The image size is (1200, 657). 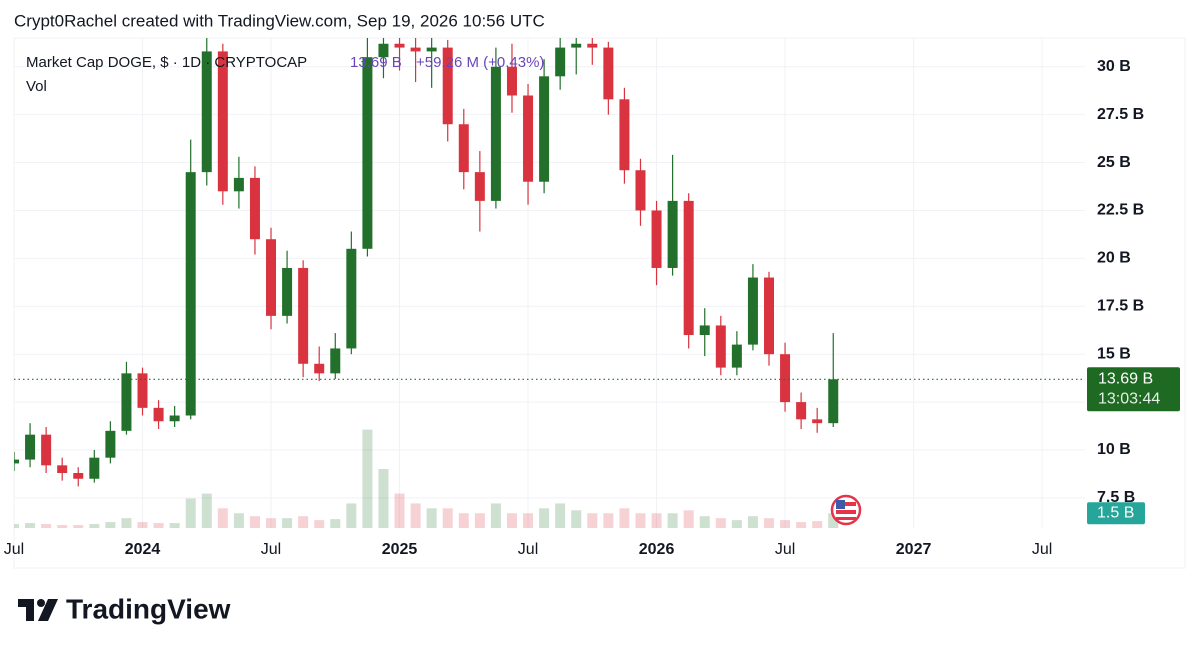 I want to click on countdown: 13:03:44, so click(x=1129, y=399).